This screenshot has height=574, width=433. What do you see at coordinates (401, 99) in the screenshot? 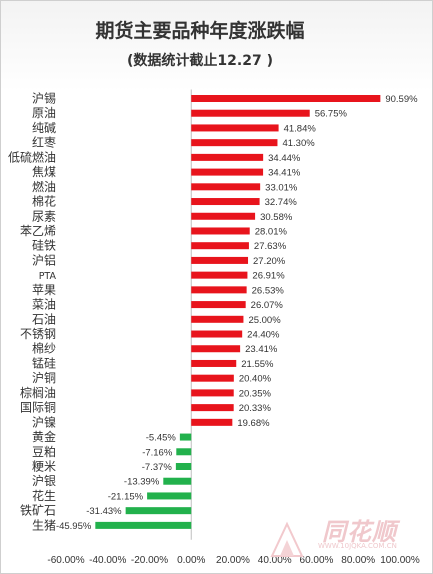
I see `data-label: 90.59%` at bounding box center [401, 99].